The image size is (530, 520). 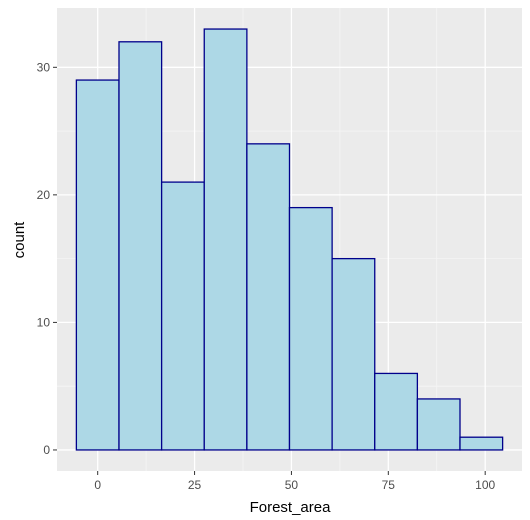 I want to click on y-axis-ticks: 0 10 20 30, so click(x=47, y=258).